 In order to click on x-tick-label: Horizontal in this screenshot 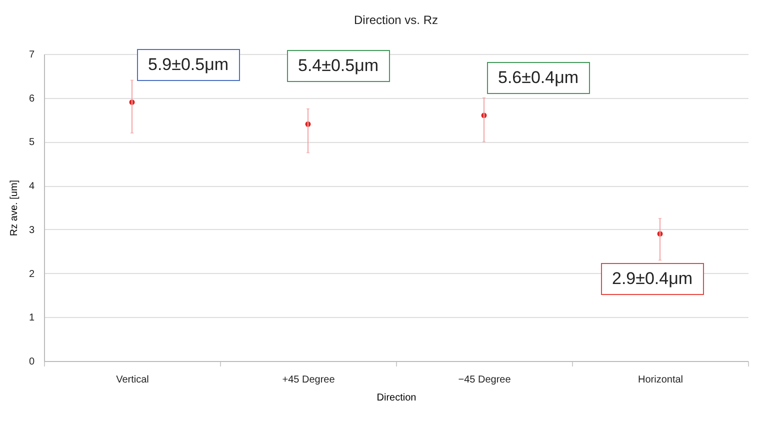, I will do `click(661, 380)`.